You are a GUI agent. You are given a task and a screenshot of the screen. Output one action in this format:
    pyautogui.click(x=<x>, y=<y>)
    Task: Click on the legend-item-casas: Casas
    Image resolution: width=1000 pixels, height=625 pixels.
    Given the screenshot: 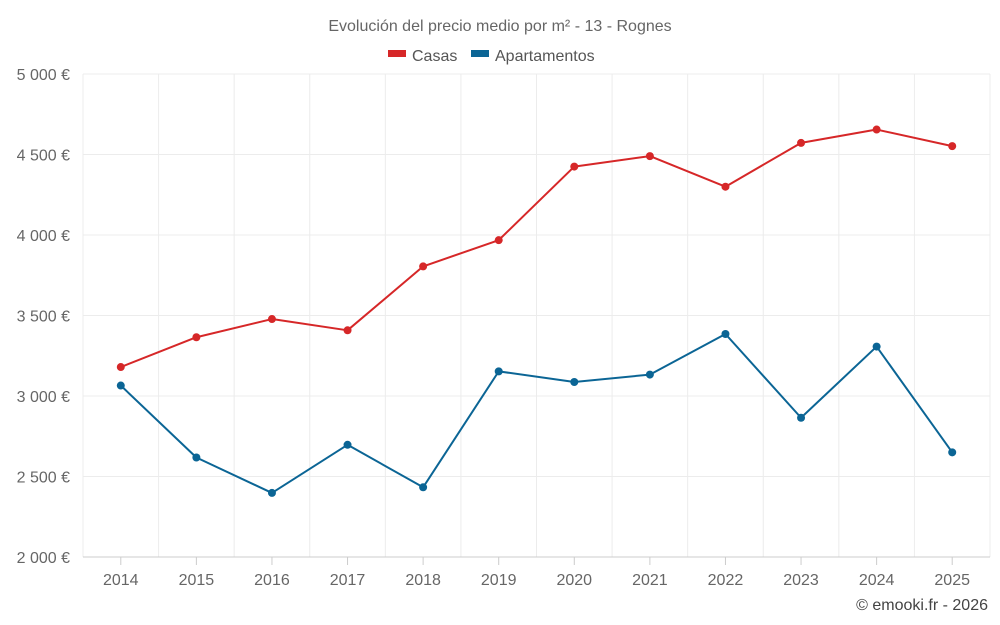 What is the action you would take?
    pyautogui.click(x=422, y=56)
    